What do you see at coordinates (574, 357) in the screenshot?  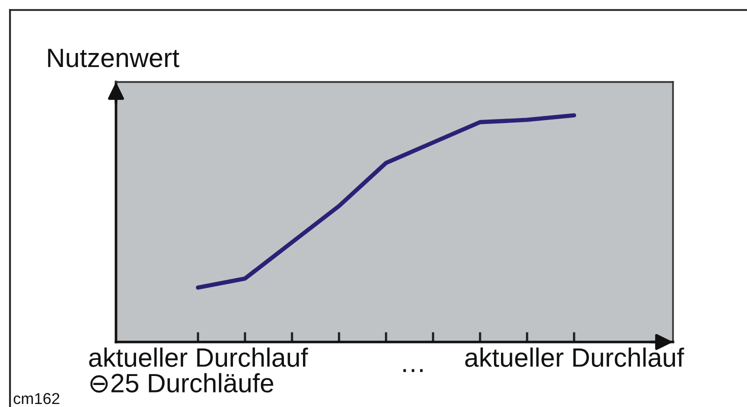 I see `x-tick-label: aktueller Durchlauf` at bounding box center [574, 357].